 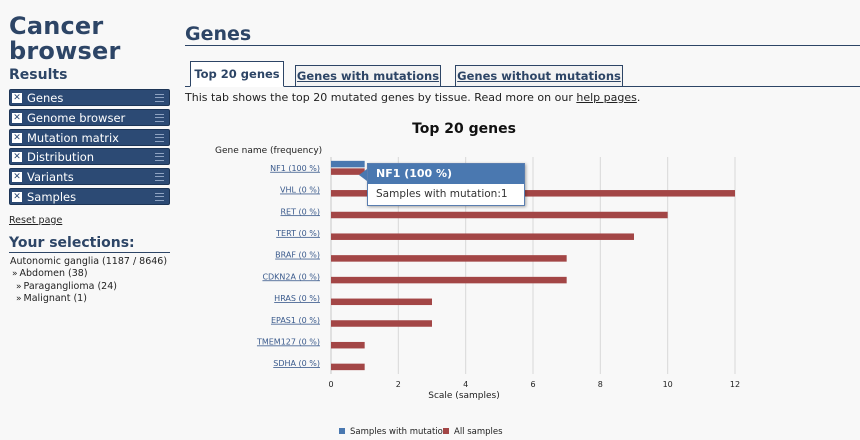 What do you see at coordinates (296, 363) in the screenshot?
I see `gene-link: SDHA (0 %)` at bounding box center [296, 363].